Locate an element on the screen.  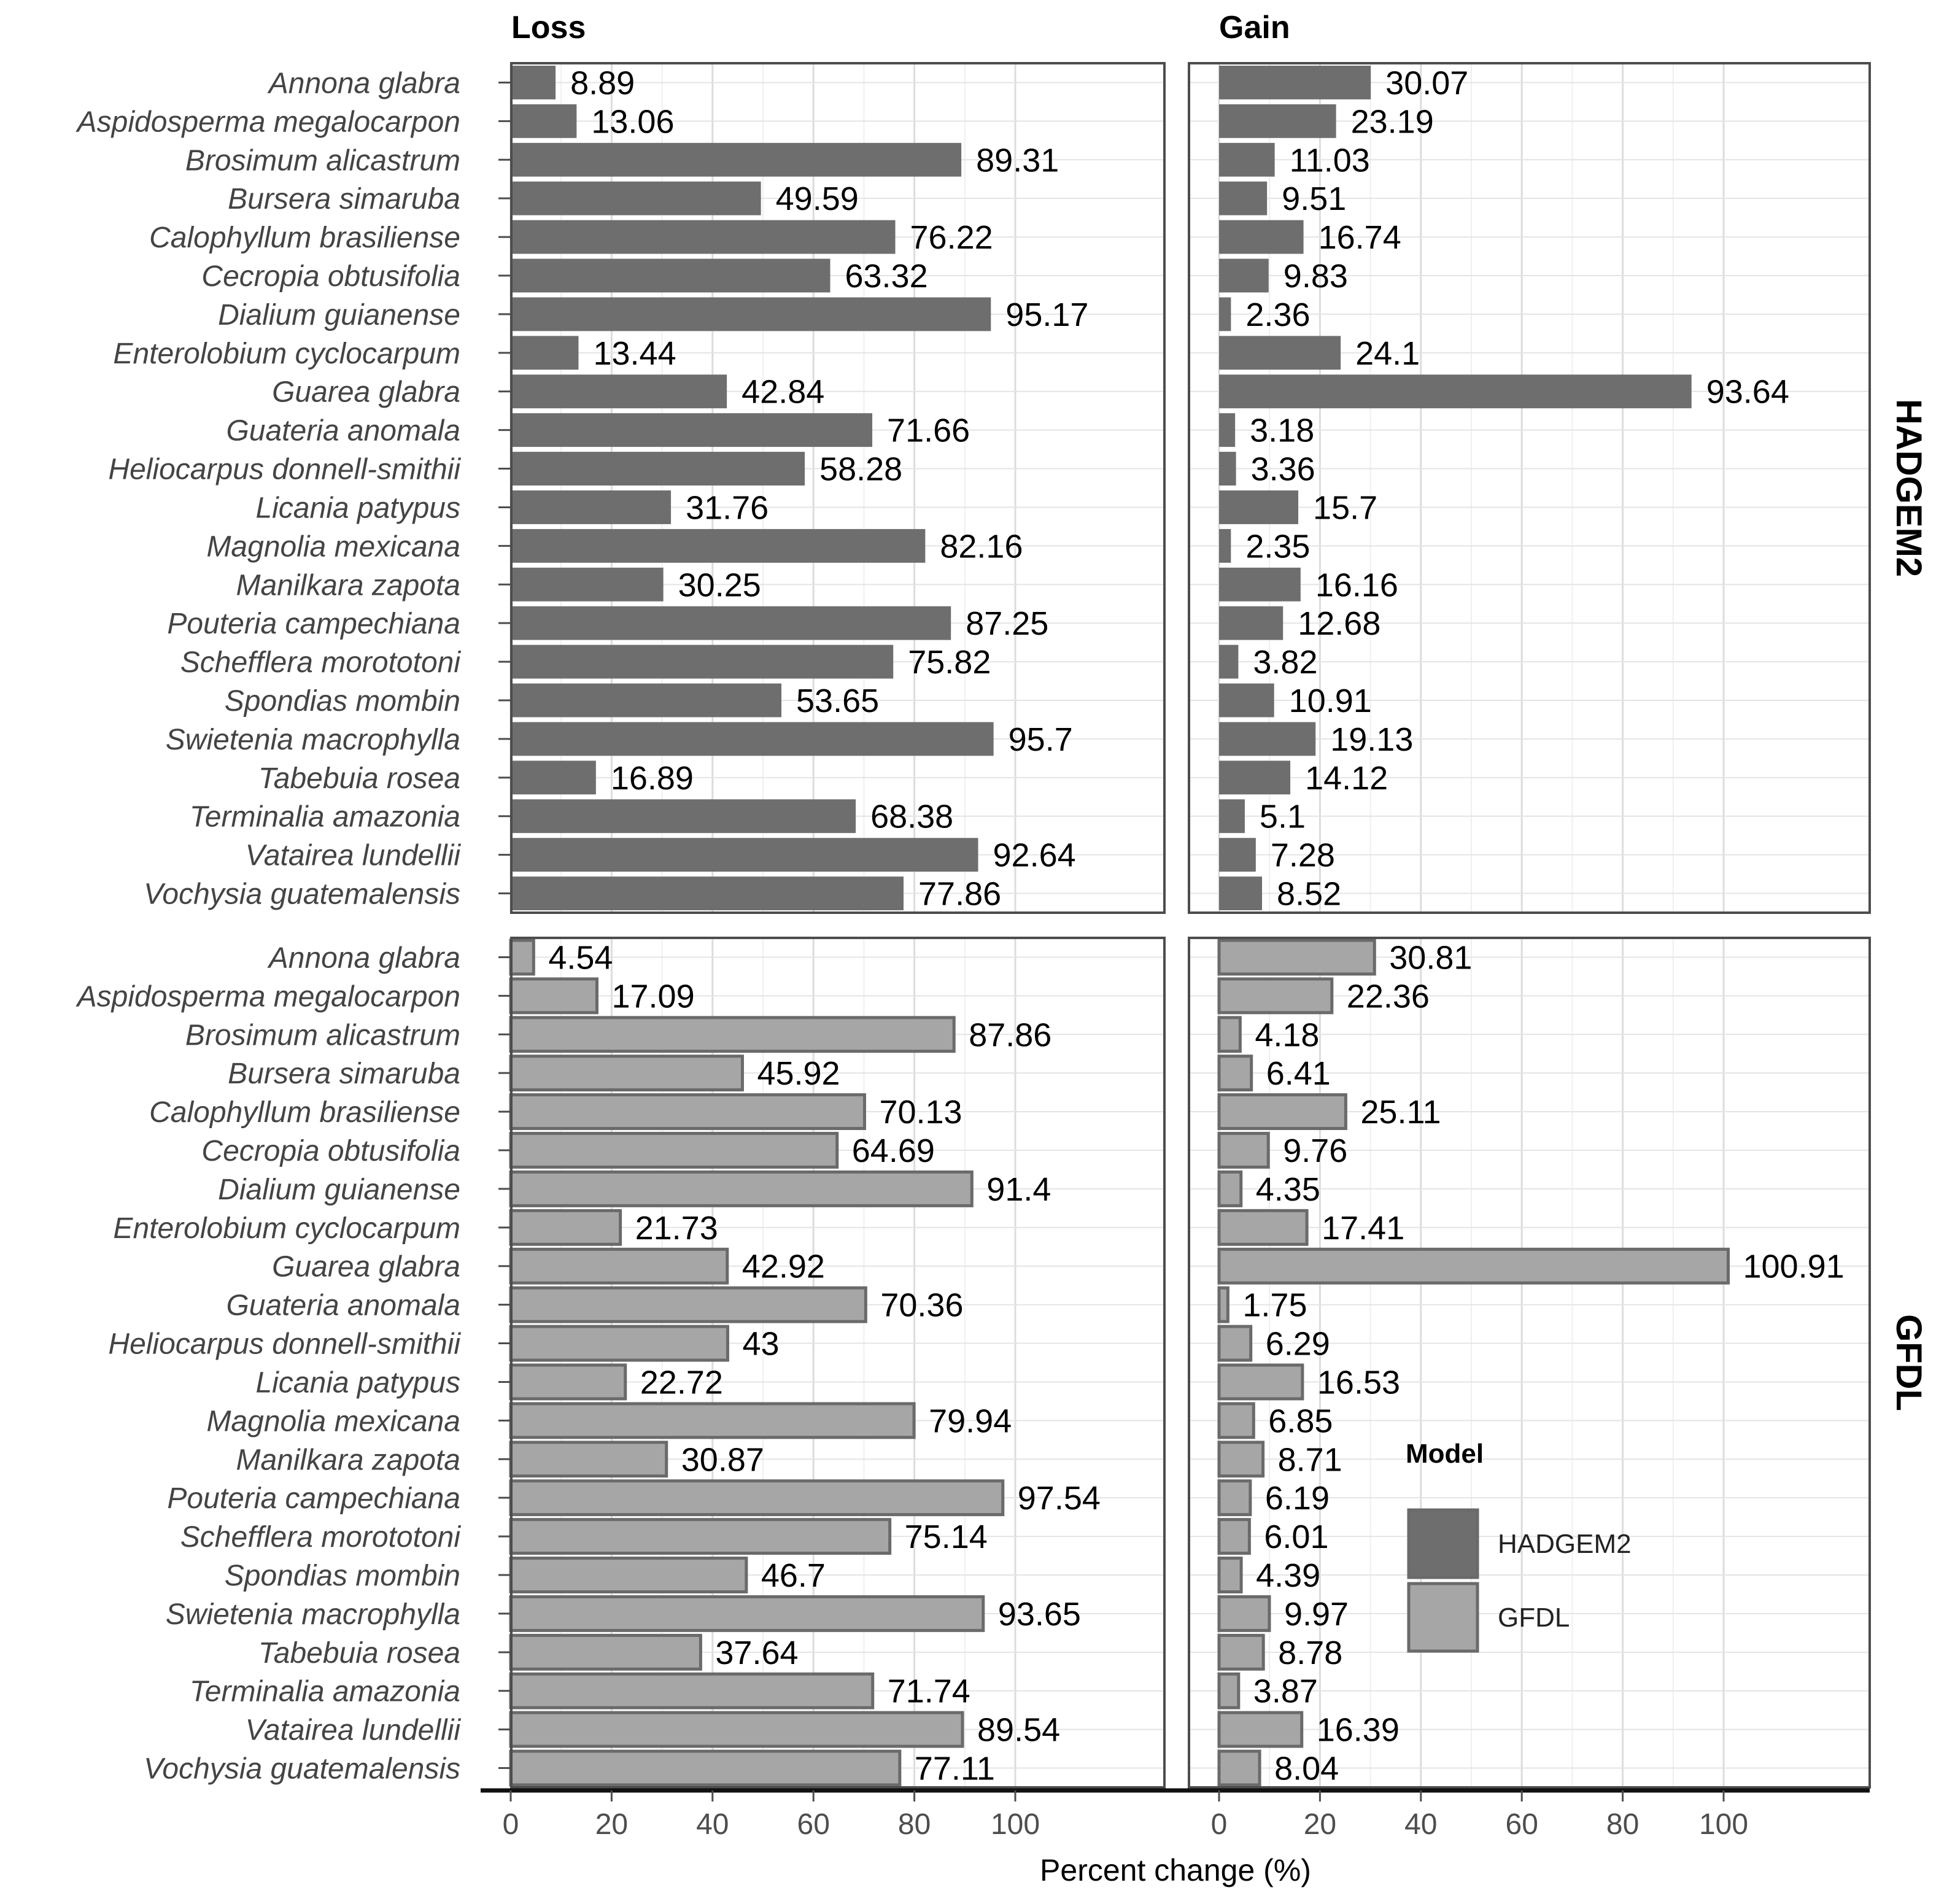
value-label-gfdl-loss-19: 71.74 is located at coordinates (929, 1691).